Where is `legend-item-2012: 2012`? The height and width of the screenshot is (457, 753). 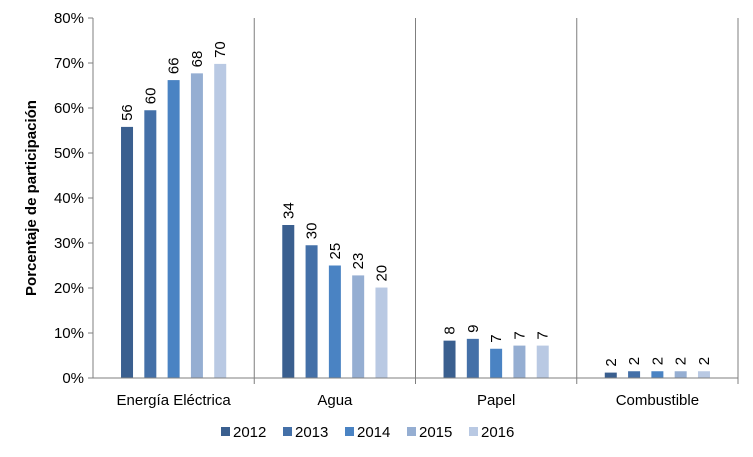
legend-item-2012: 2012 is located at coordinates (243, 432).